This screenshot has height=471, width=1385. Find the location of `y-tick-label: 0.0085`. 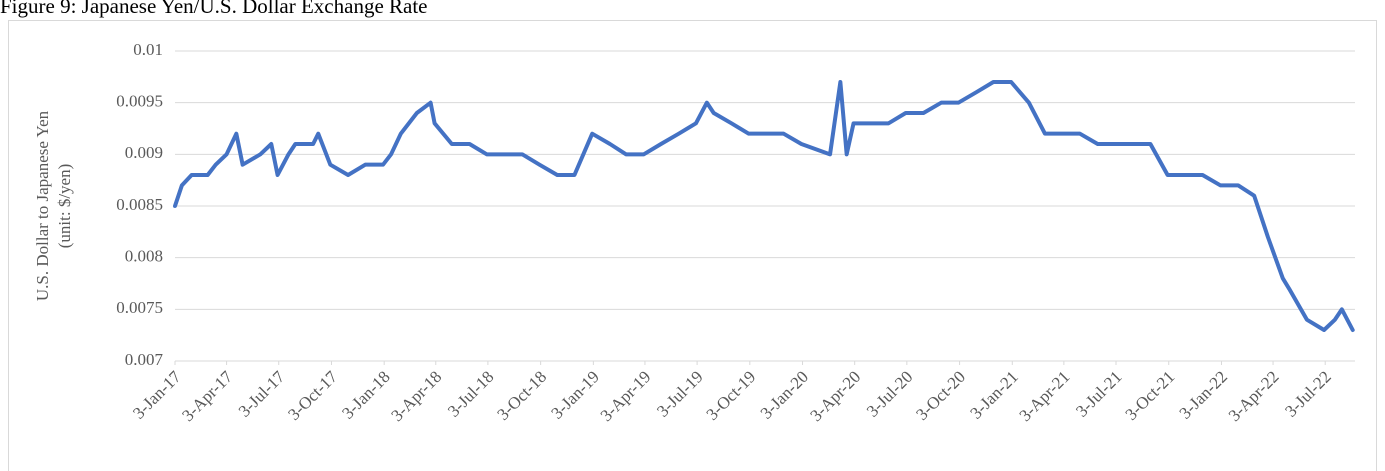

y-tick-label: 0.0085 is located at coordinates (139, 204).